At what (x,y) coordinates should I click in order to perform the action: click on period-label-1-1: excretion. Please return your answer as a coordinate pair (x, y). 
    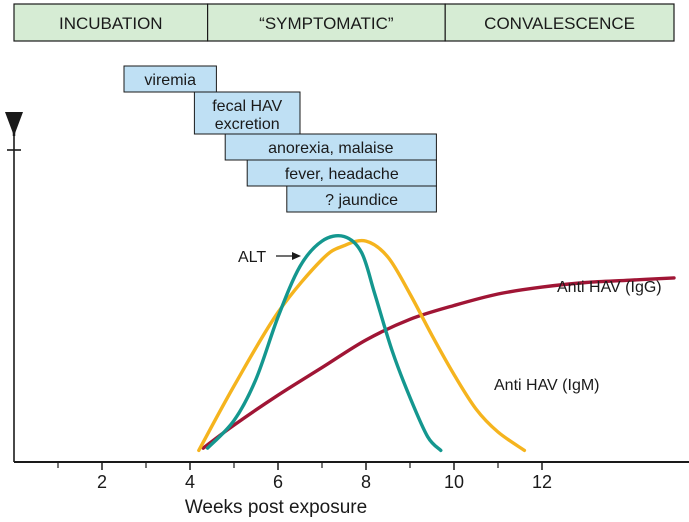
    Looking at the image, I should click on (247, 124).